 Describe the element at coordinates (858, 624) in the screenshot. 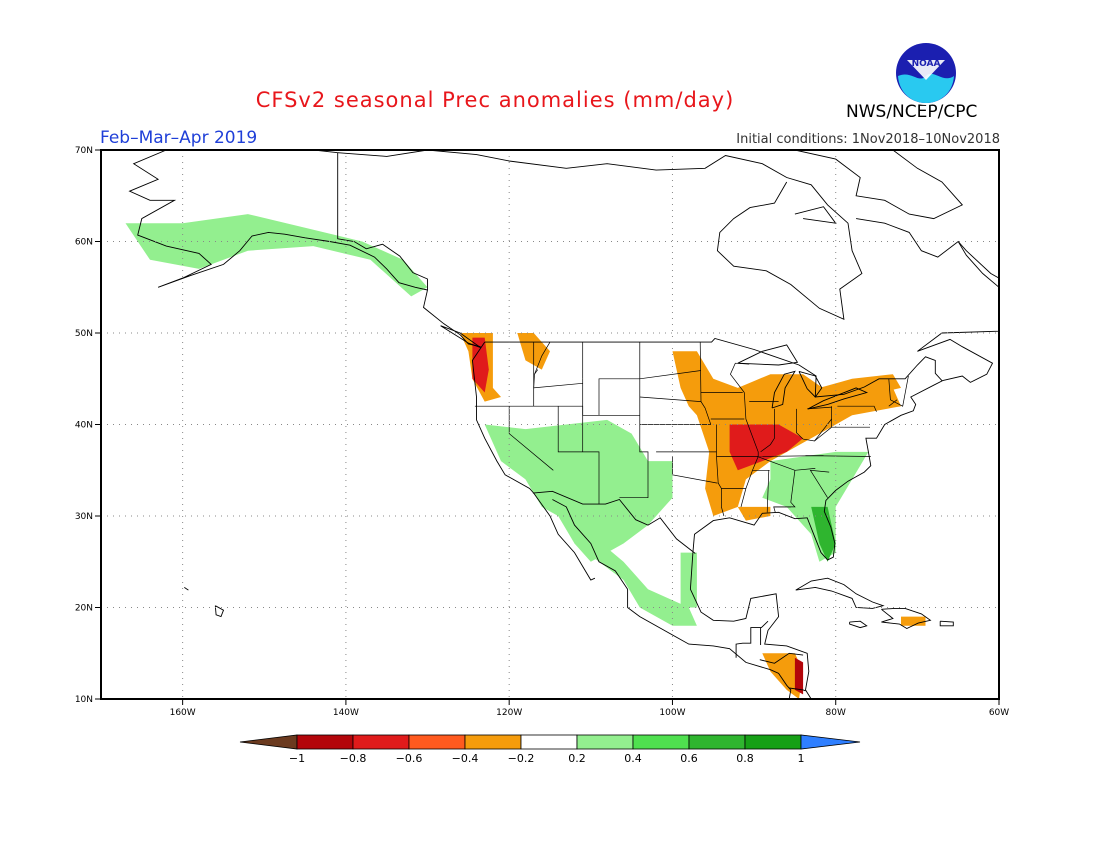

I see `coast-jamaica` at that location.